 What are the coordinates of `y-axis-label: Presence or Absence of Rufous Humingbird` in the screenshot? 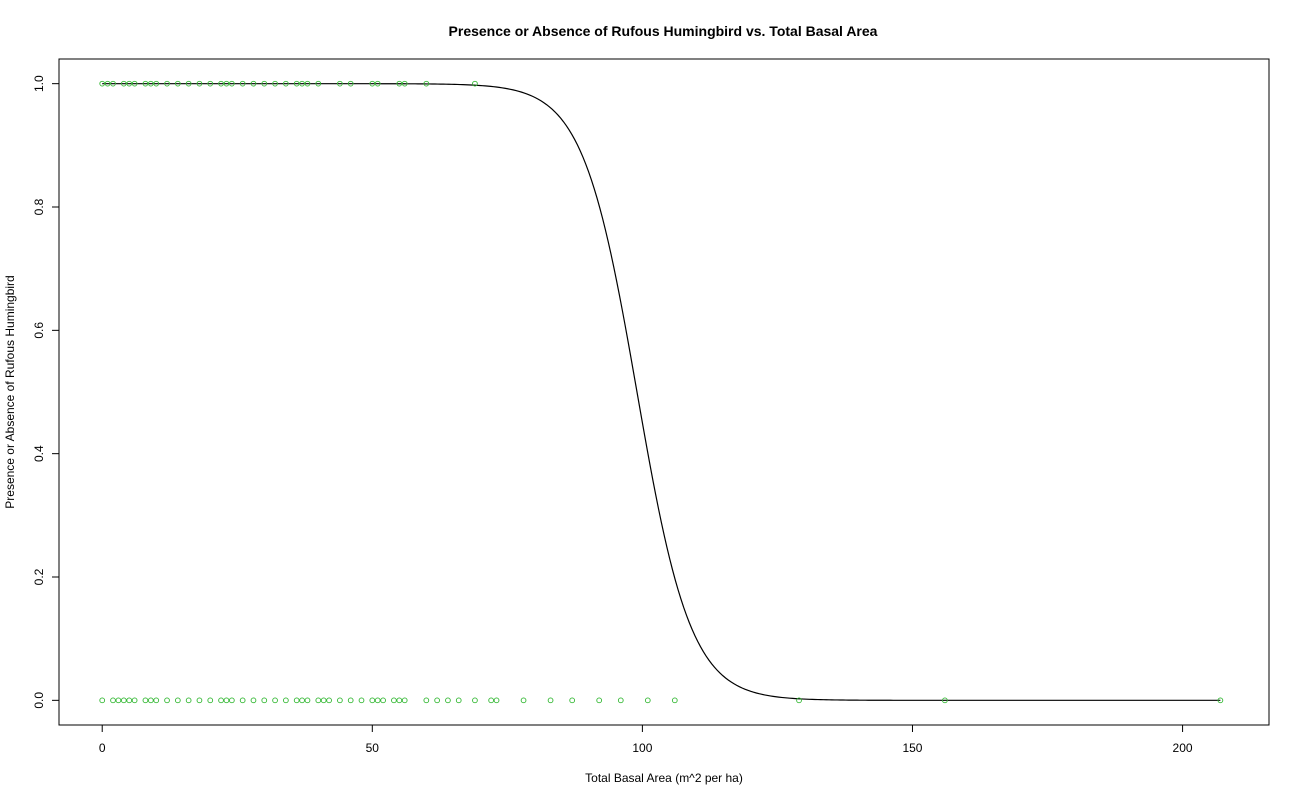 It's located at (10, 391).